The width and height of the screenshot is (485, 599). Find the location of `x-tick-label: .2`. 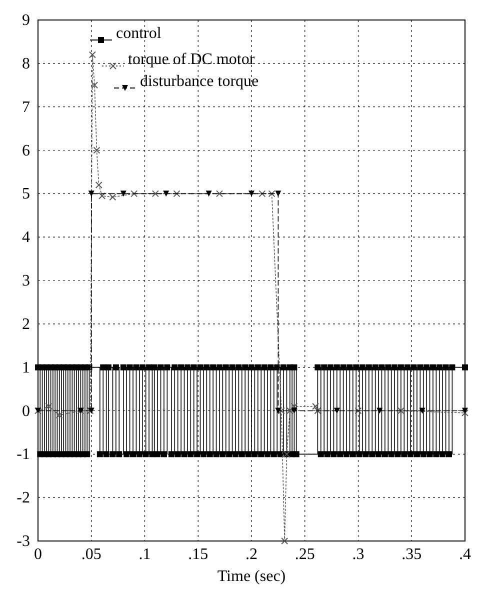

x-tick-label: .2 is located at coordinates (252, 554).